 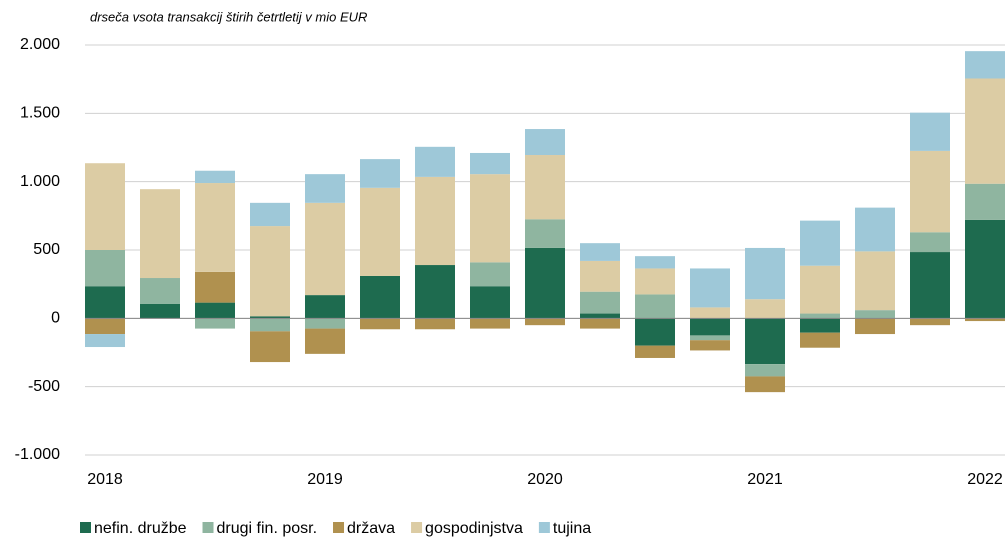 What do you see at coordinates (325, 479) in the screenshot?
I see `x-tick-label: 2019` at bounding box center [325, 479].